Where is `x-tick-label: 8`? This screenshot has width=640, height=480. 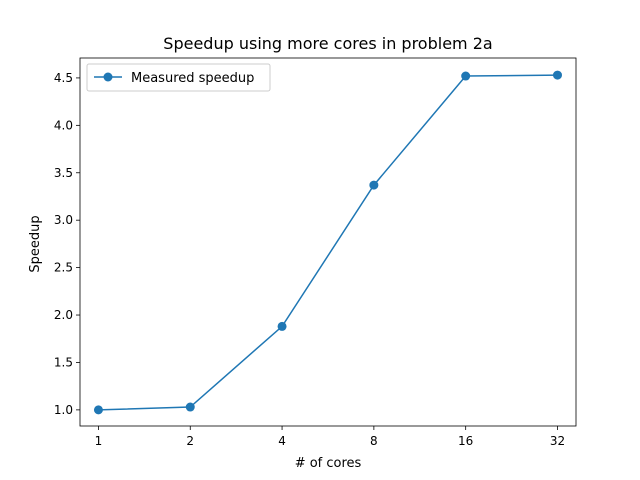 x-tick-label: 8 is located at coordinates (374, 441).